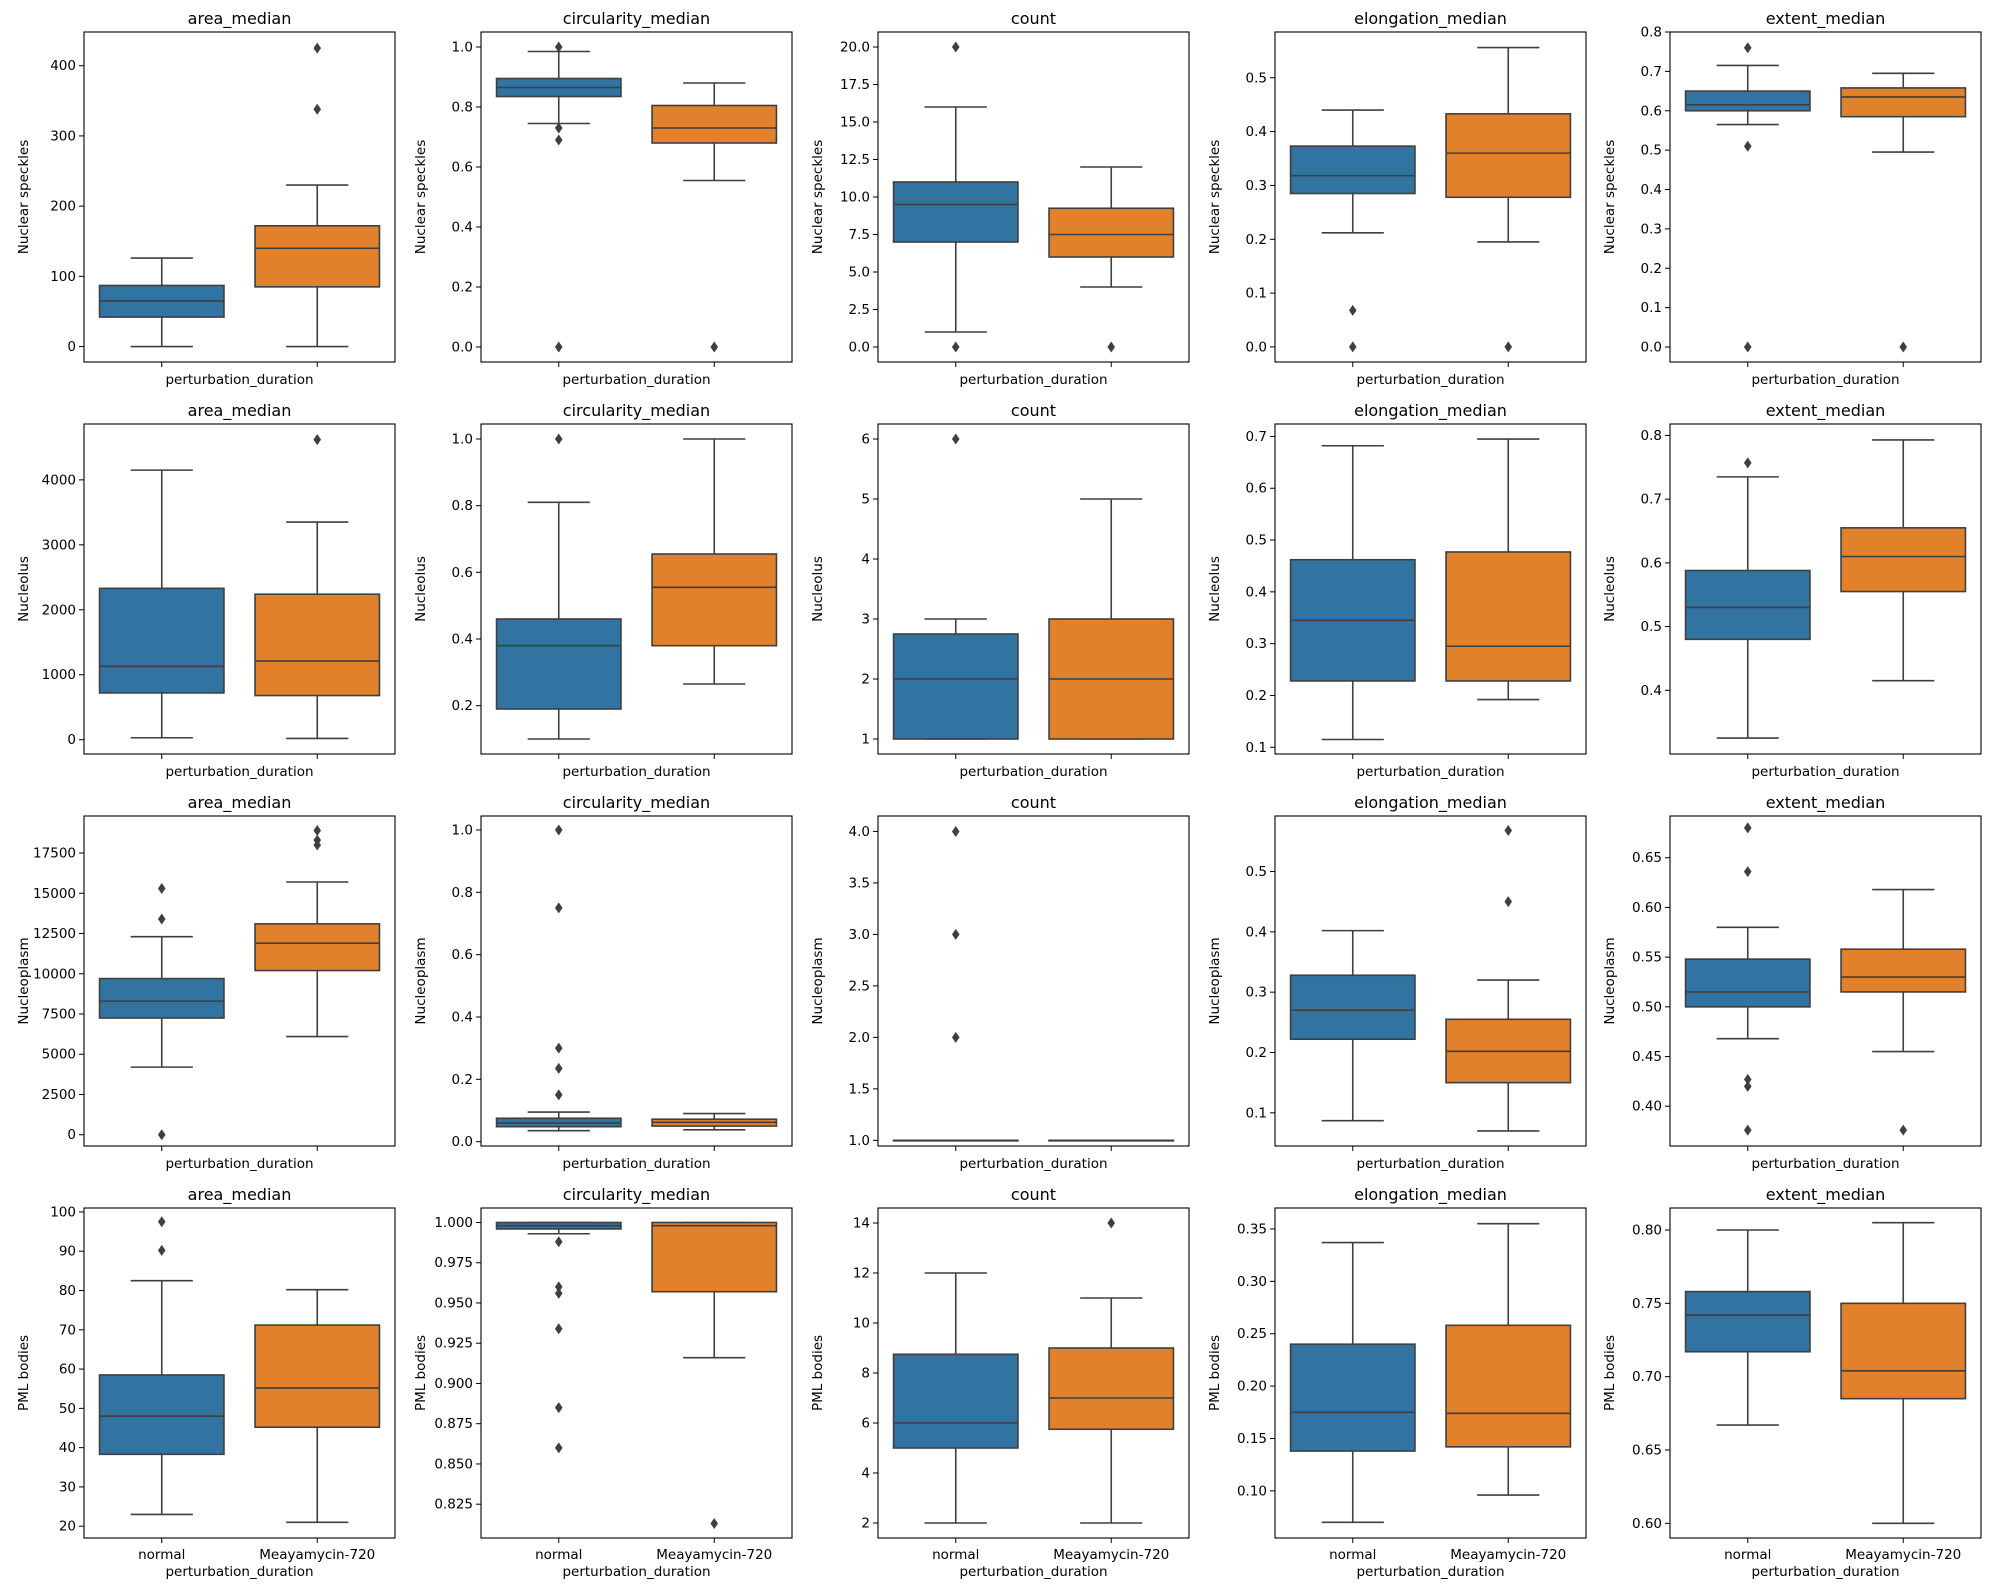  What do you see at coordinates (1647, 1107) in the screenshot?
I see `y-tick-label: 0.40` at bounding box center [1647, 1107].